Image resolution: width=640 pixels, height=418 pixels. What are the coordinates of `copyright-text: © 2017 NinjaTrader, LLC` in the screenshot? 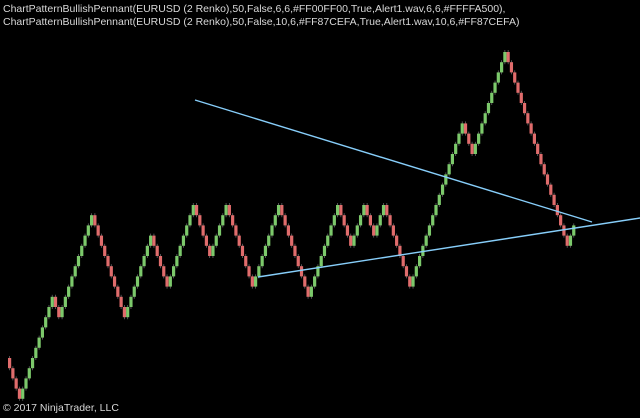 It's located at (61, 408).